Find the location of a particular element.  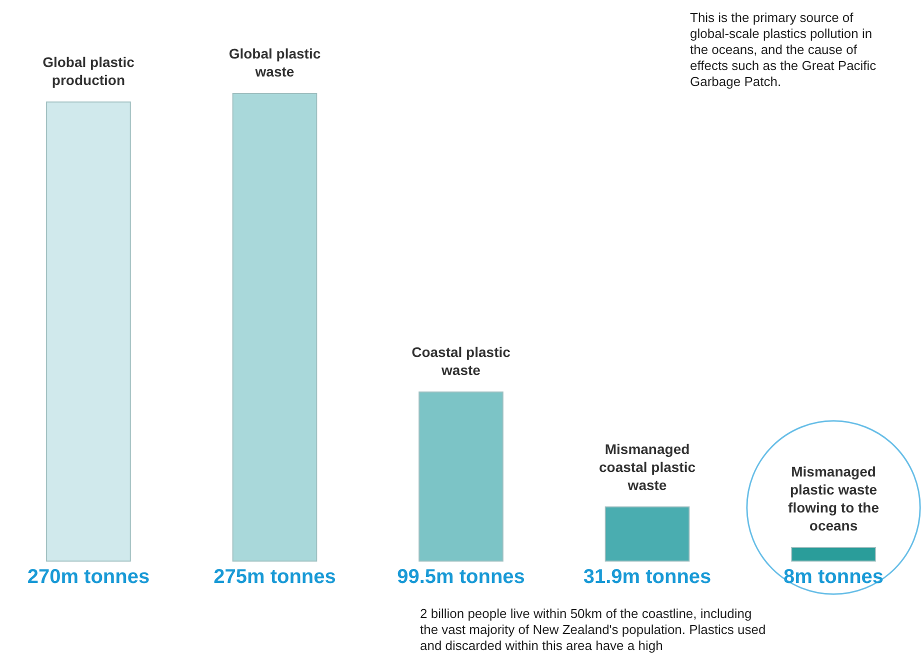

x-tick-label: Mismanaged plastic waste flowing to the oceans is located at coordinates (834, 499).